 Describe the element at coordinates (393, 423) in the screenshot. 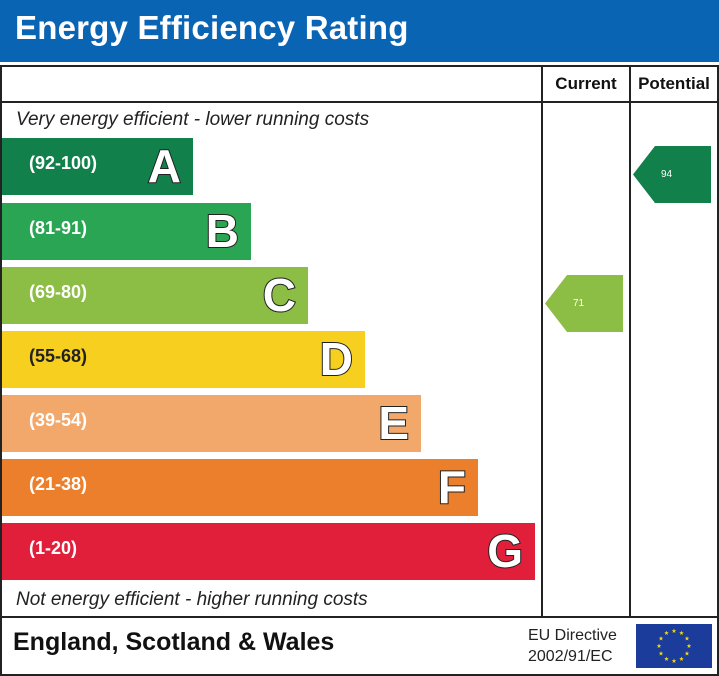

I see `band-letter: E` at that location.